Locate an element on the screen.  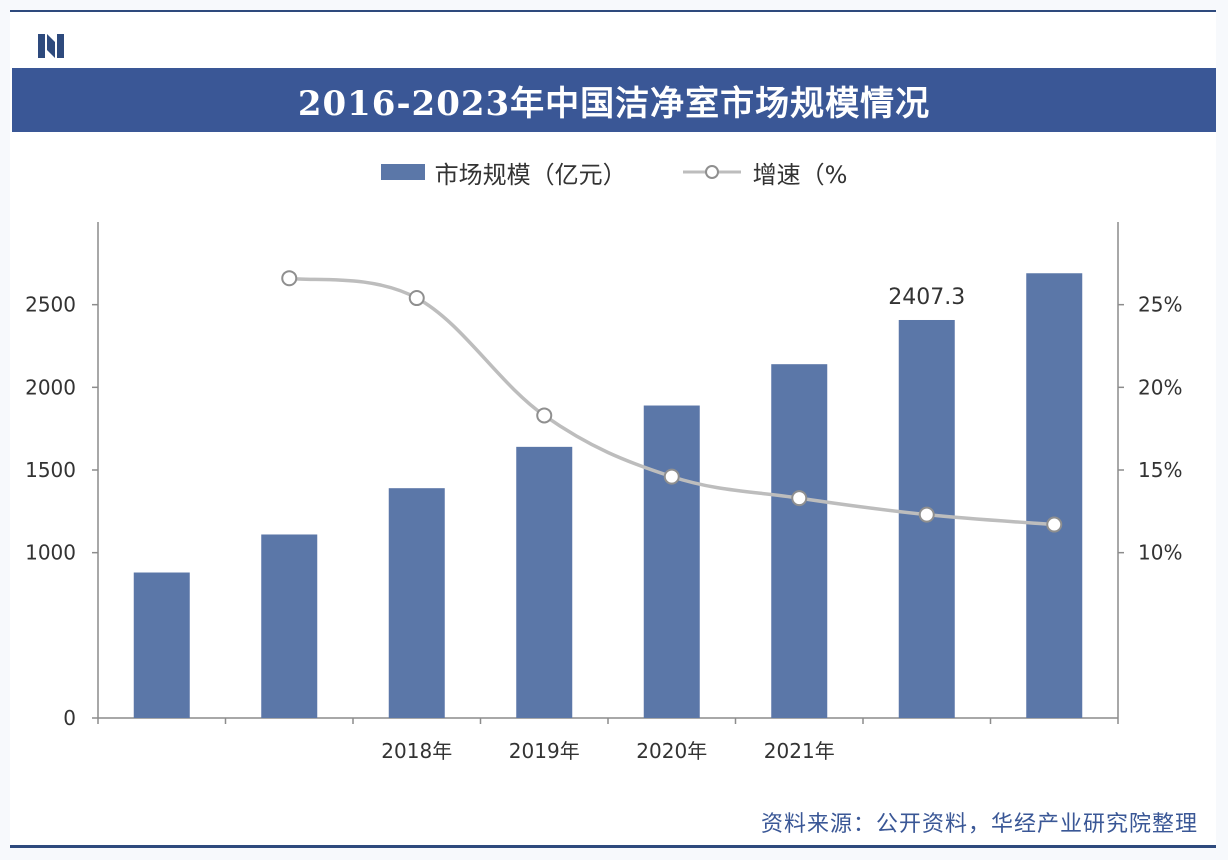
legend-item-growth: 增速（% is located at coordinates (764, 172).